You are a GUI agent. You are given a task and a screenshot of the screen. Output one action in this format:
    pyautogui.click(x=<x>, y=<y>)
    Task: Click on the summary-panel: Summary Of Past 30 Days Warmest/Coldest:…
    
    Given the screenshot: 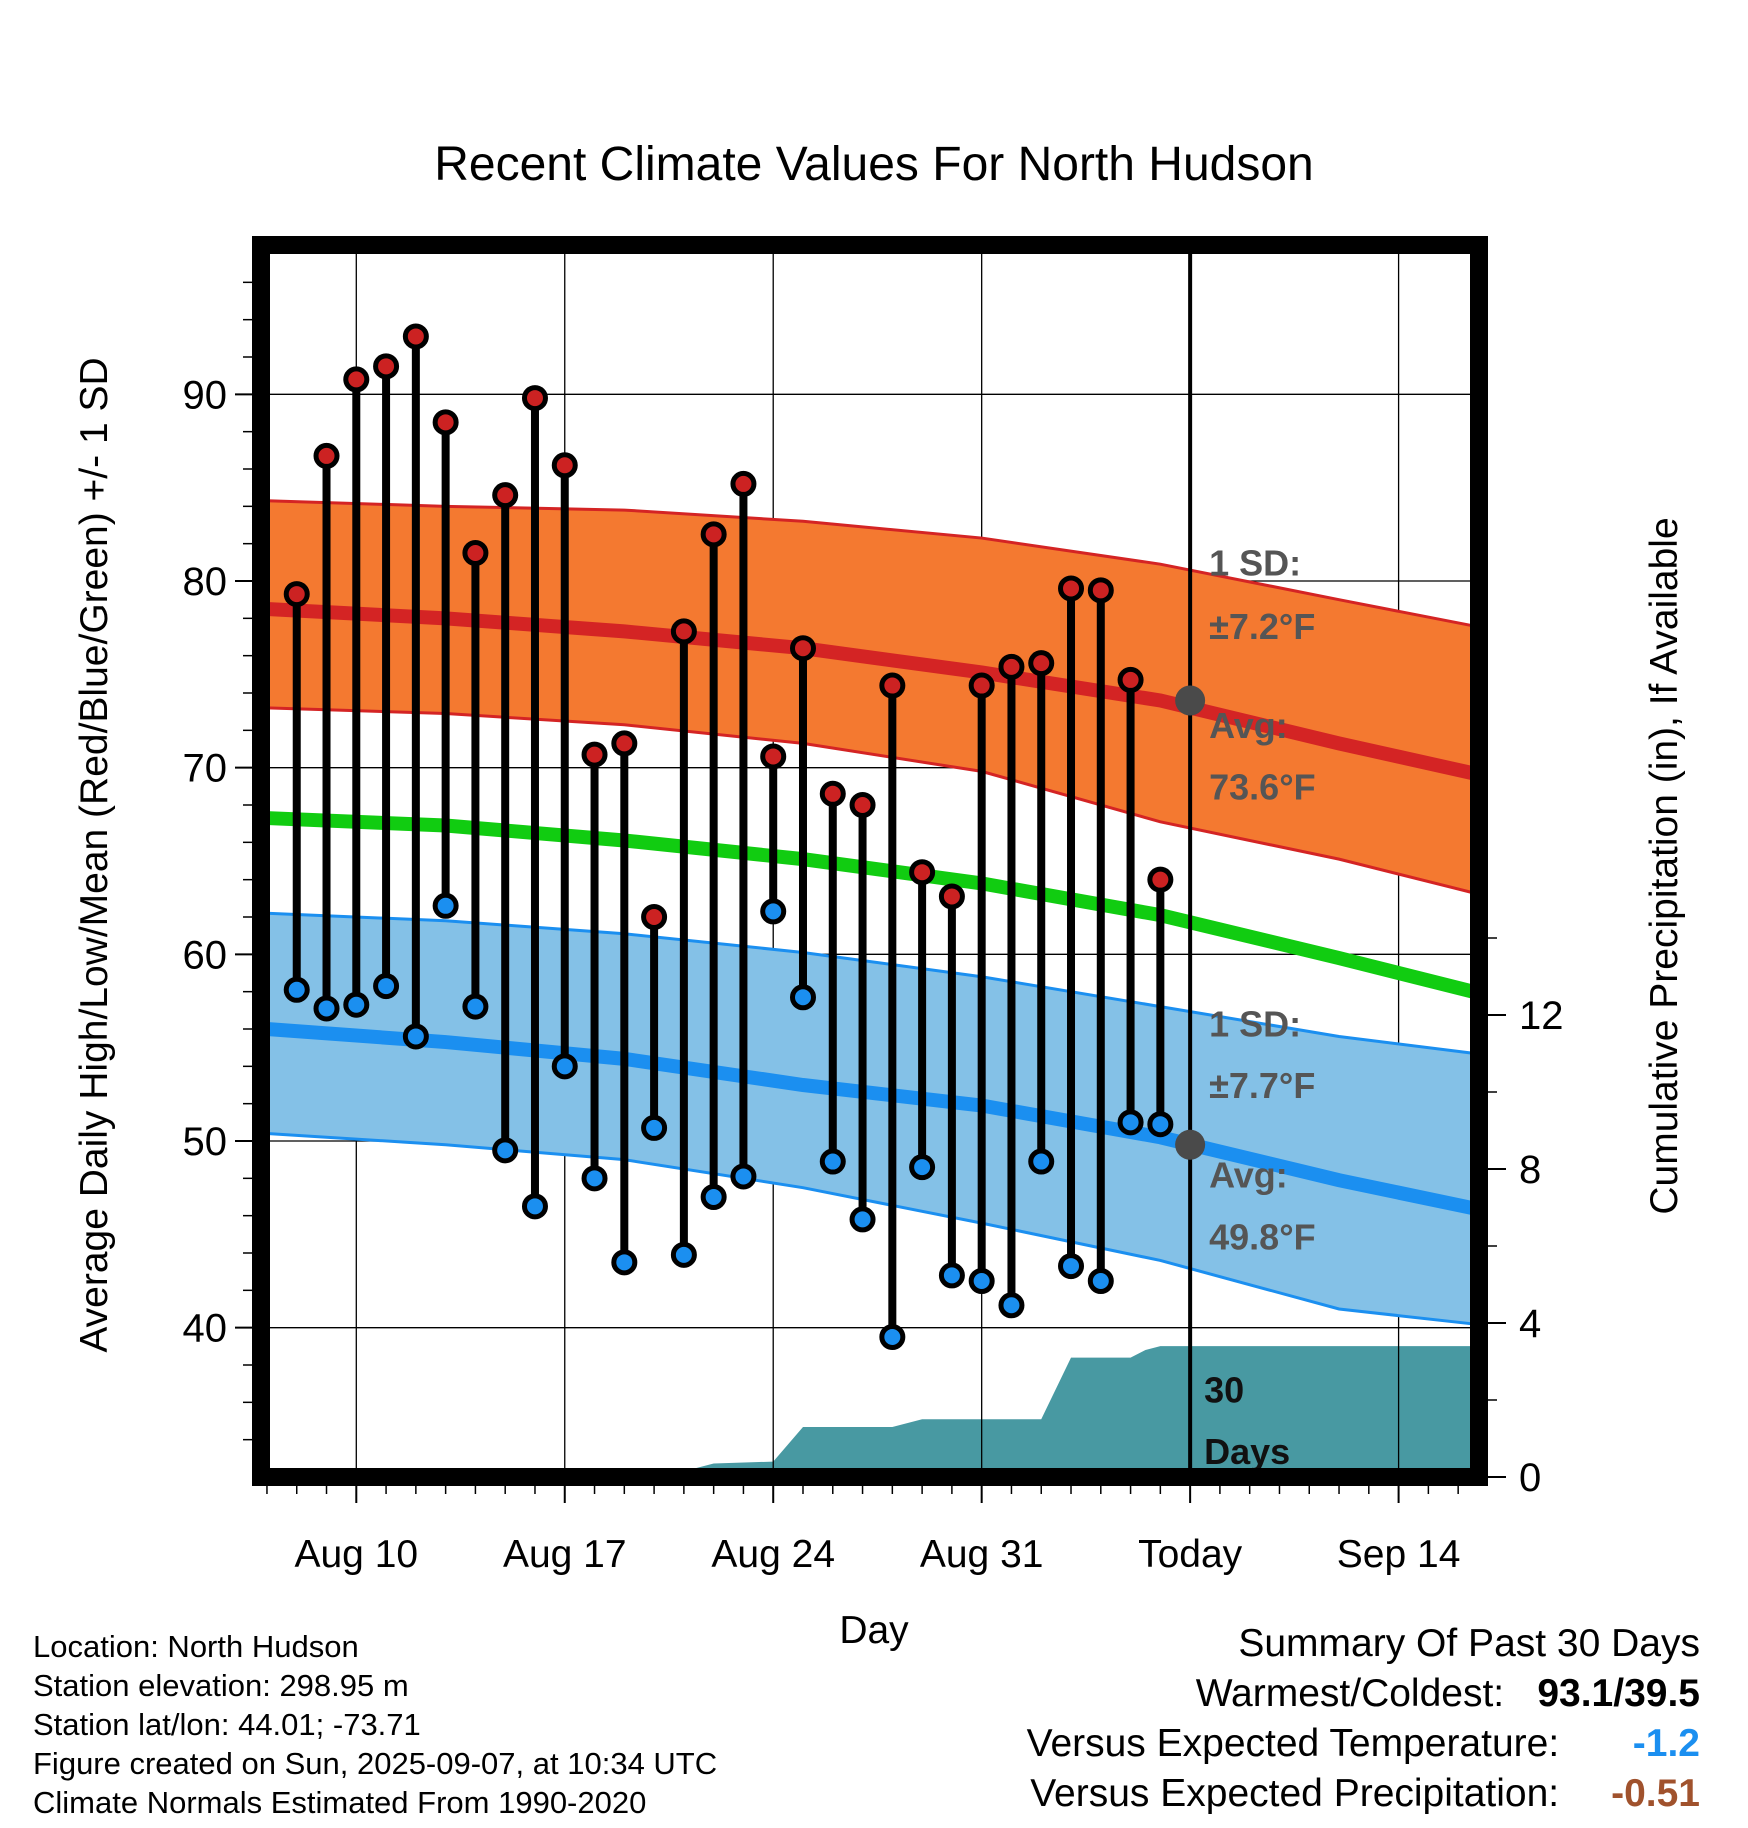 What is the action you would take?
    pyautogui.click(x=1250, y=1719)
    